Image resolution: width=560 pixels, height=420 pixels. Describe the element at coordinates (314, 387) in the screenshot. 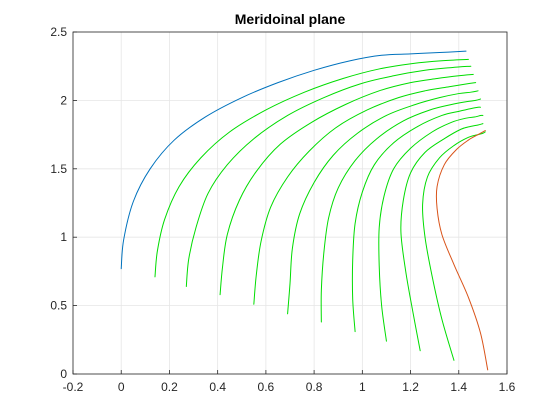

I see `x-tick-label: 0.8` at that location.